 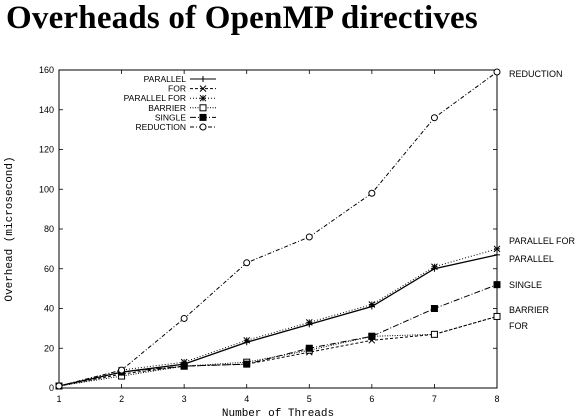 I want to click on x-tick-label: 6, so click(x=371, y=399).